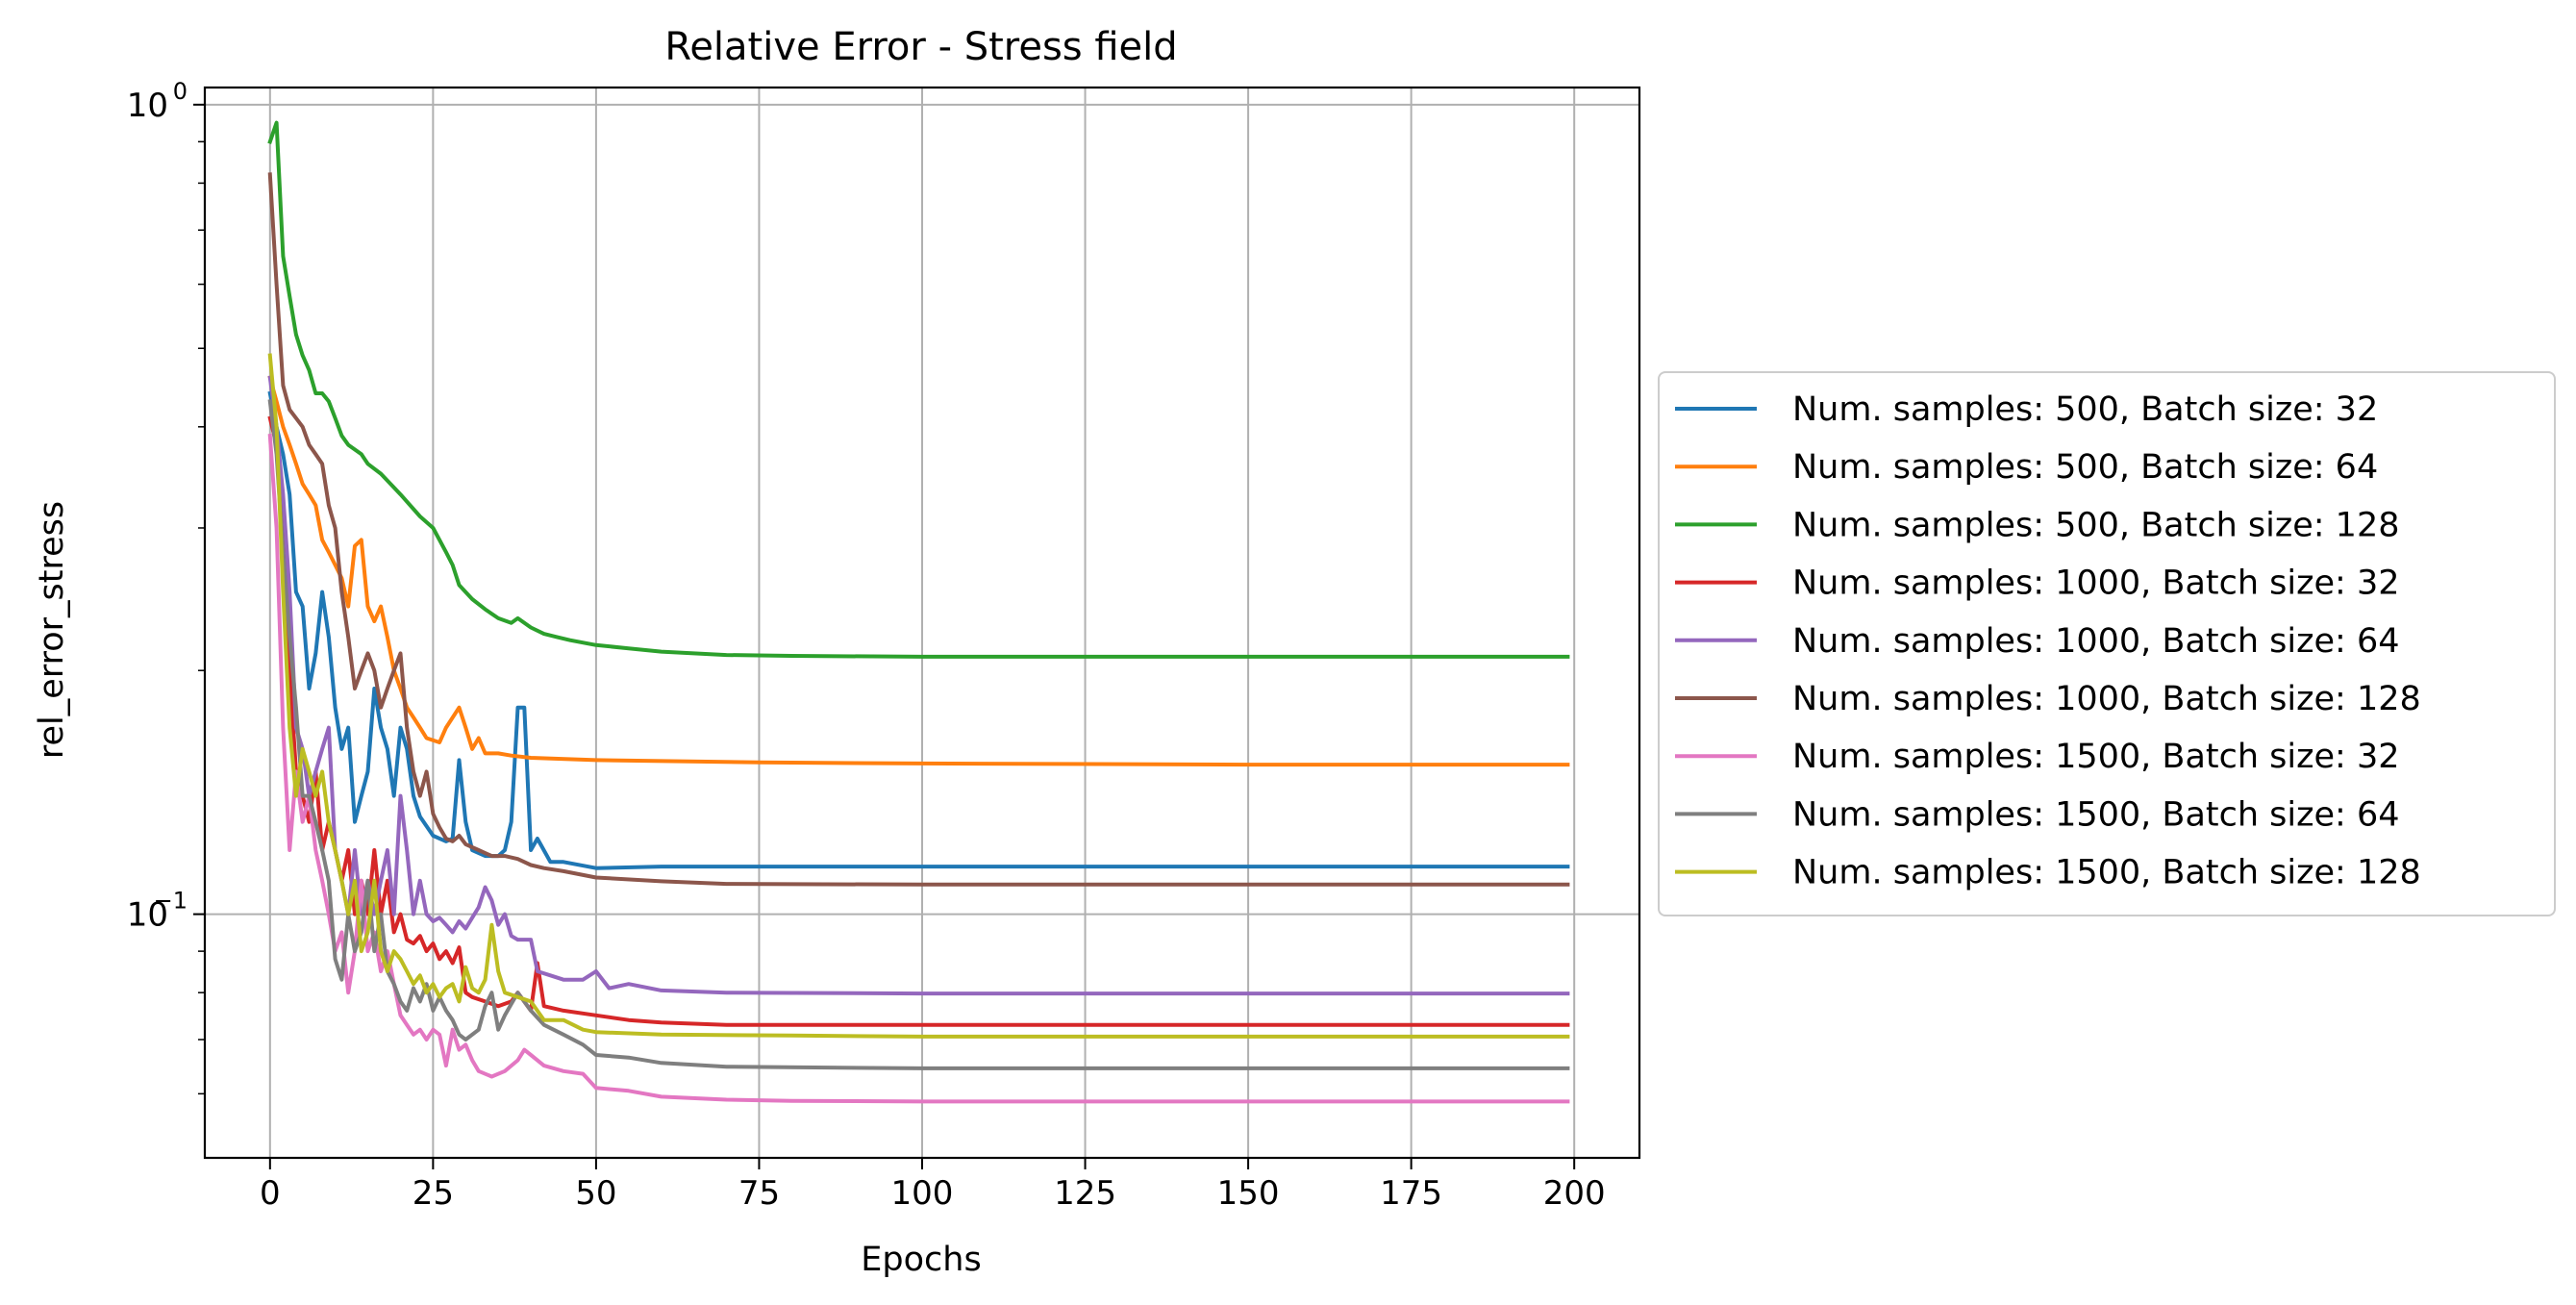 This screenshot has width=2576, height=1305. Describe the element at coordinates (595, 1193) in the screenshot. I see `x-tick-label: 50` at that location.